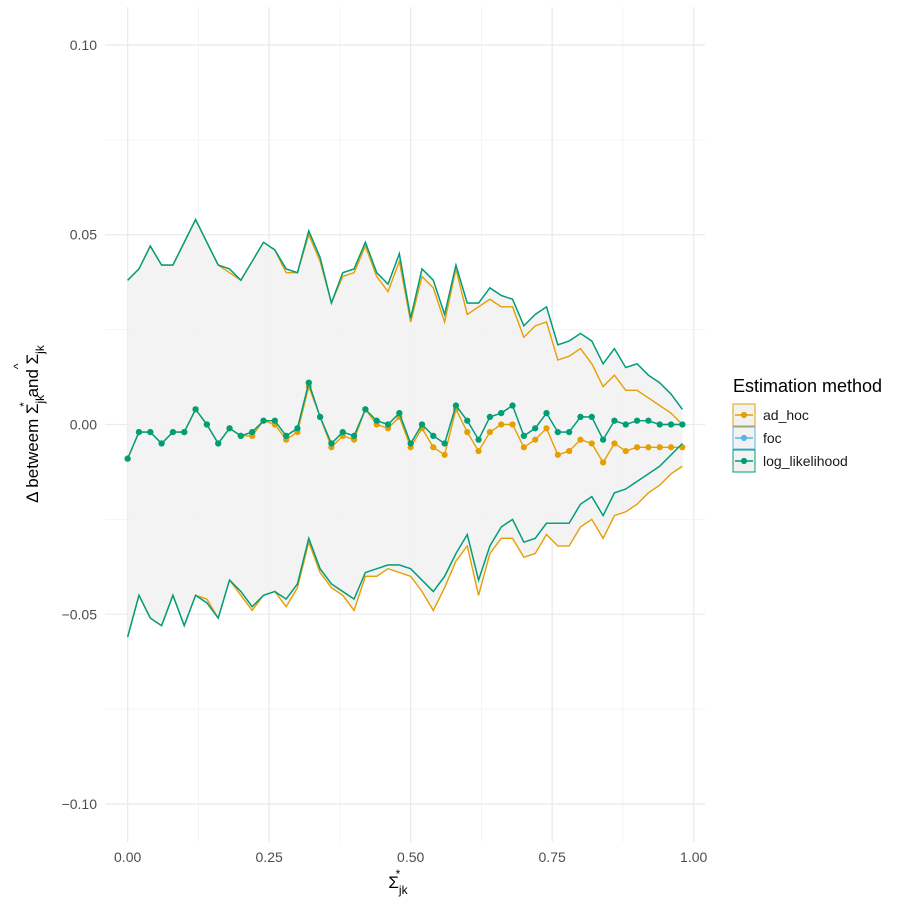 Image resolution: width=903 pixels, height=905 pixels. Describe the element at coordinates (40, 349) in the screenshot. I see `y-axis-title-sub2: jk` at that location.